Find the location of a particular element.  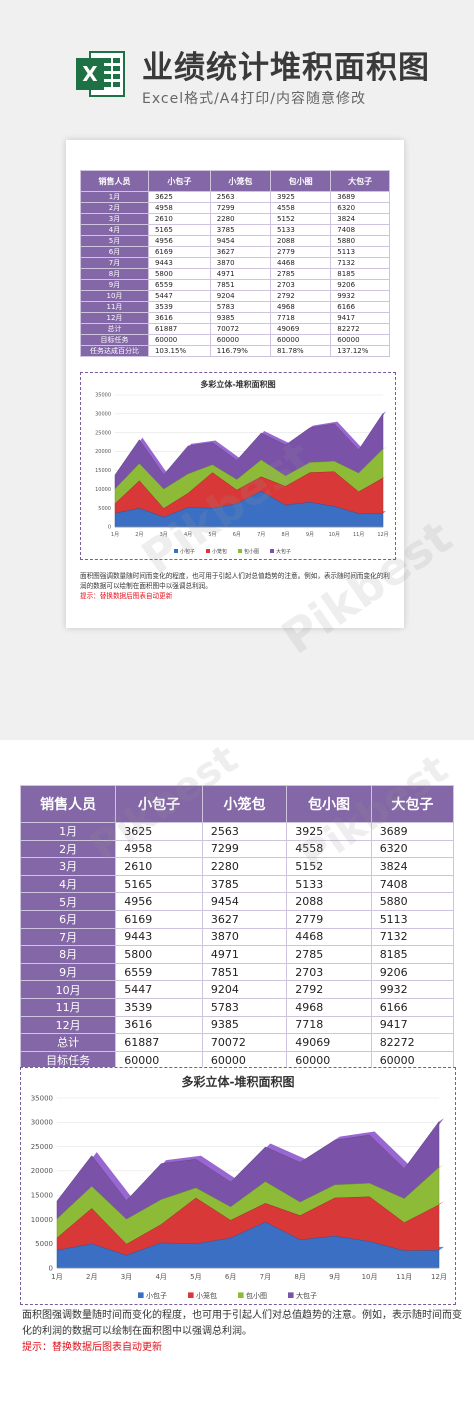

row-label: 2月 is located at coordinates (114, 208).